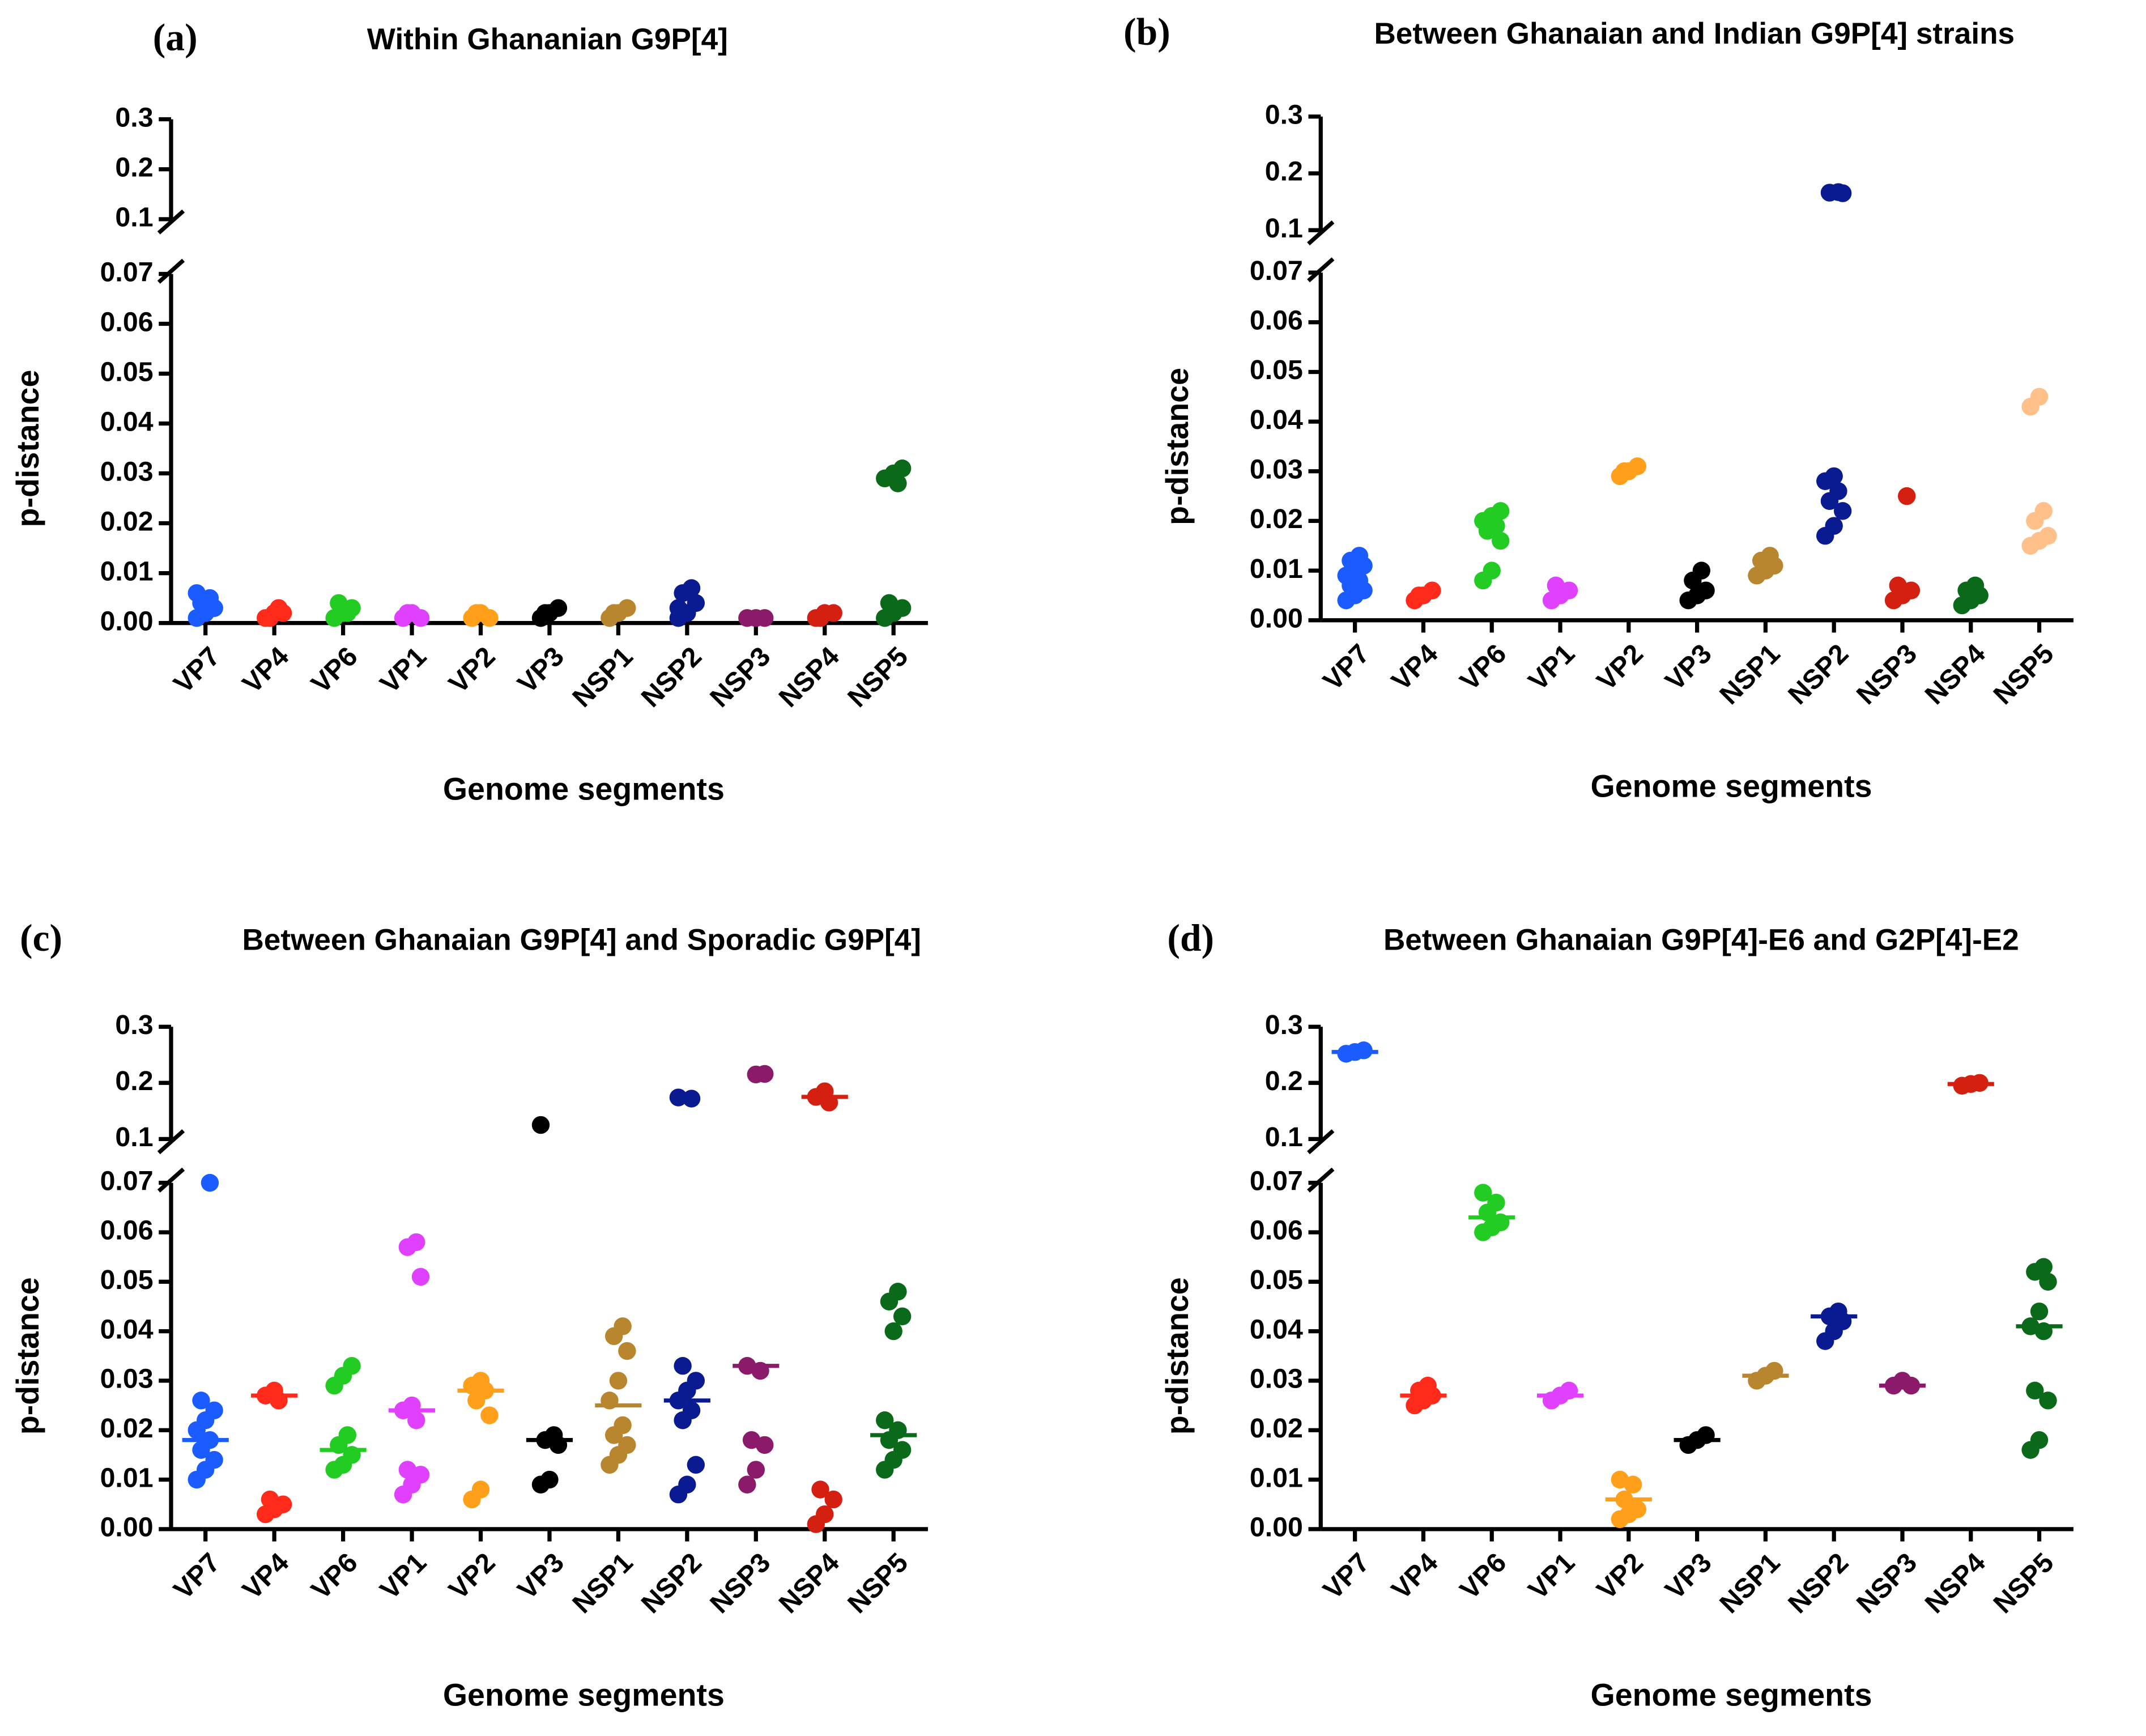 The height and width of the screenshot is (1736, 2146). Describe the element at coordinates (1701, 940) in the screenshot. I see `panel-title: Between Ghanaian G9P[4]-E6 and G2P[4]-E2` at that location.